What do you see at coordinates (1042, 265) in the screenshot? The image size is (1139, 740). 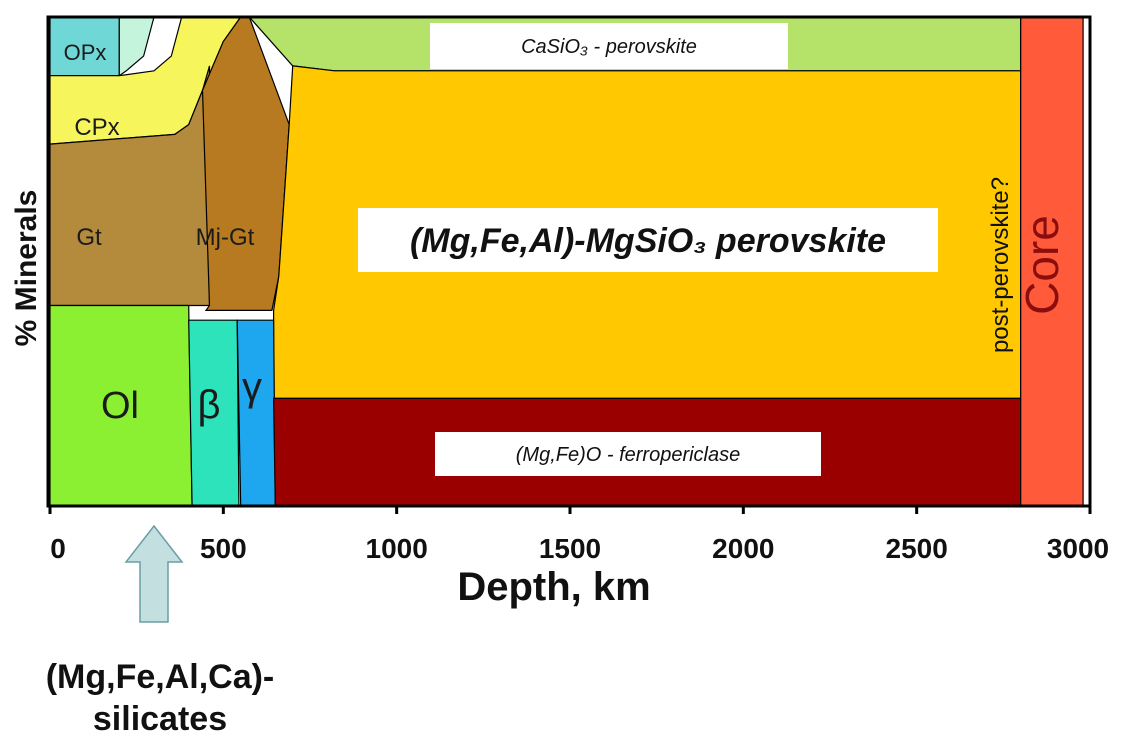 I see `label-core: Core` at bounding box center [1042, 265].